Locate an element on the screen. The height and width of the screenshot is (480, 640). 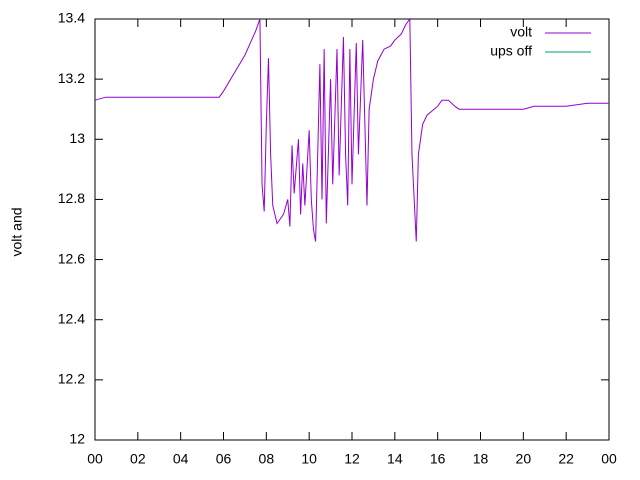
x-tick-label: 14 is located at coordinates (395, 459).